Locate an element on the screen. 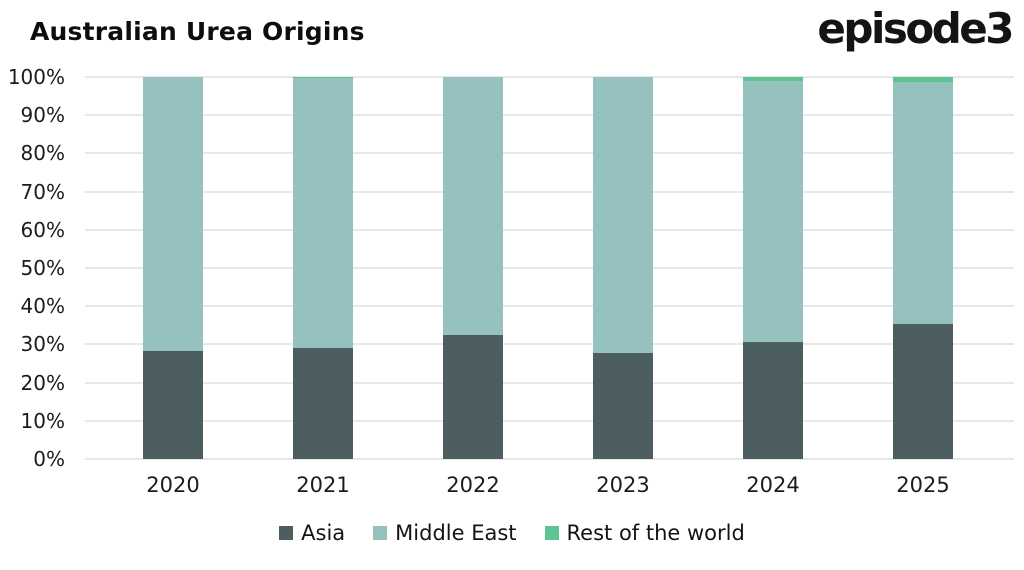 This screenshot has width=1024, height=570. legend-label-asia: Asia is located at coordinates (323, 533).